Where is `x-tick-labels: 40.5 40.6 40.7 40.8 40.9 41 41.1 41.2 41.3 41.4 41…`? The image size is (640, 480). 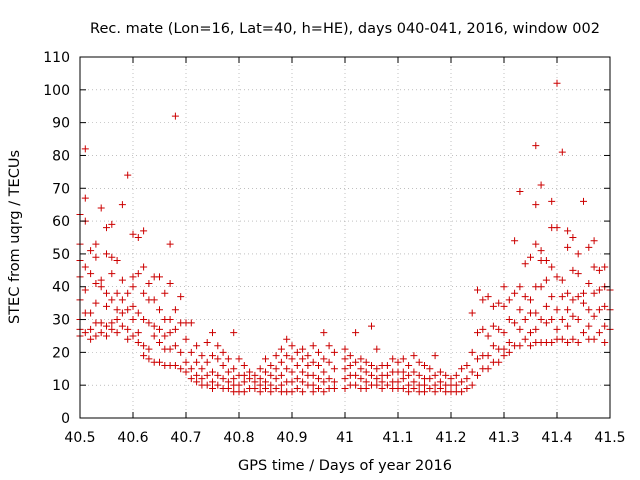 x-tick-labels: 40.5 40.6 40.7 40.8 40.9 41 41.1 41.2 41.3 41.4 41… is located at coordinates (344, 438).